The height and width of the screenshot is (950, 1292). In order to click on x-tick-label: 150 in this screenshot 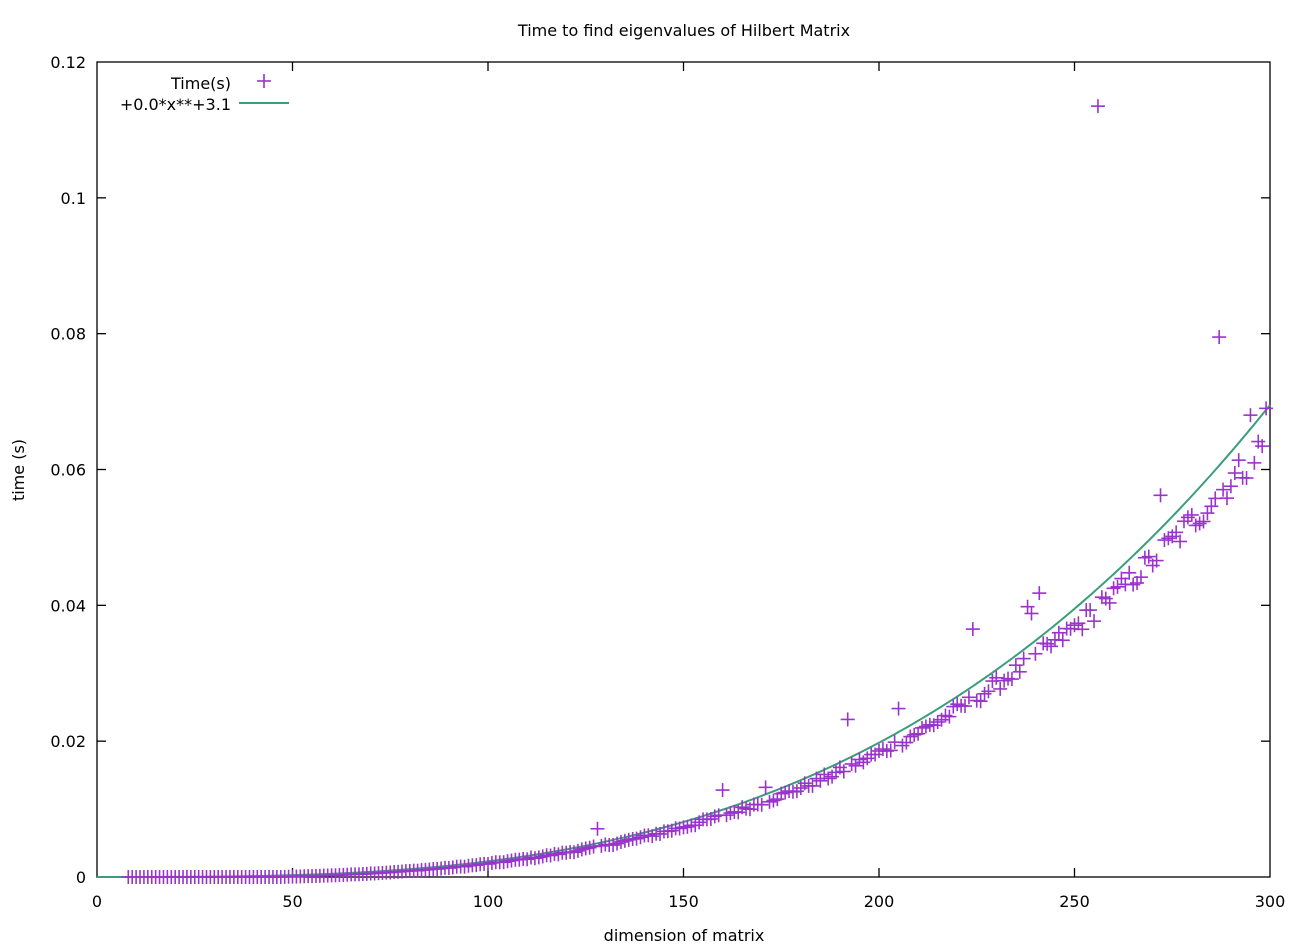, I will do `click(683, 901)`.